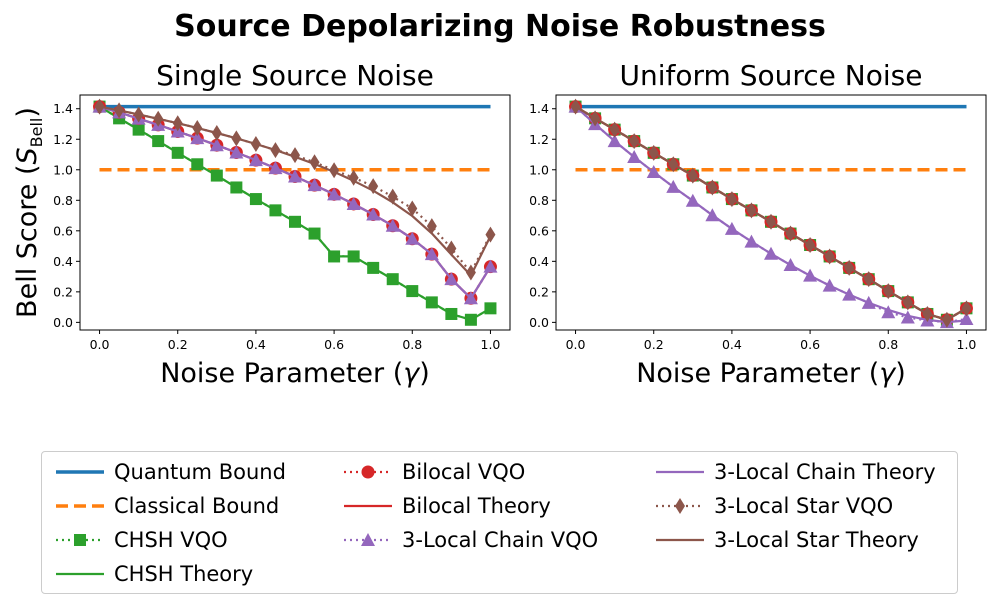  What do you see at coordinates (433, 472) in the screenshot?
I see `legend-item-bilocal-vqo: Bilocal VQO` at bounding box center [433, 472].